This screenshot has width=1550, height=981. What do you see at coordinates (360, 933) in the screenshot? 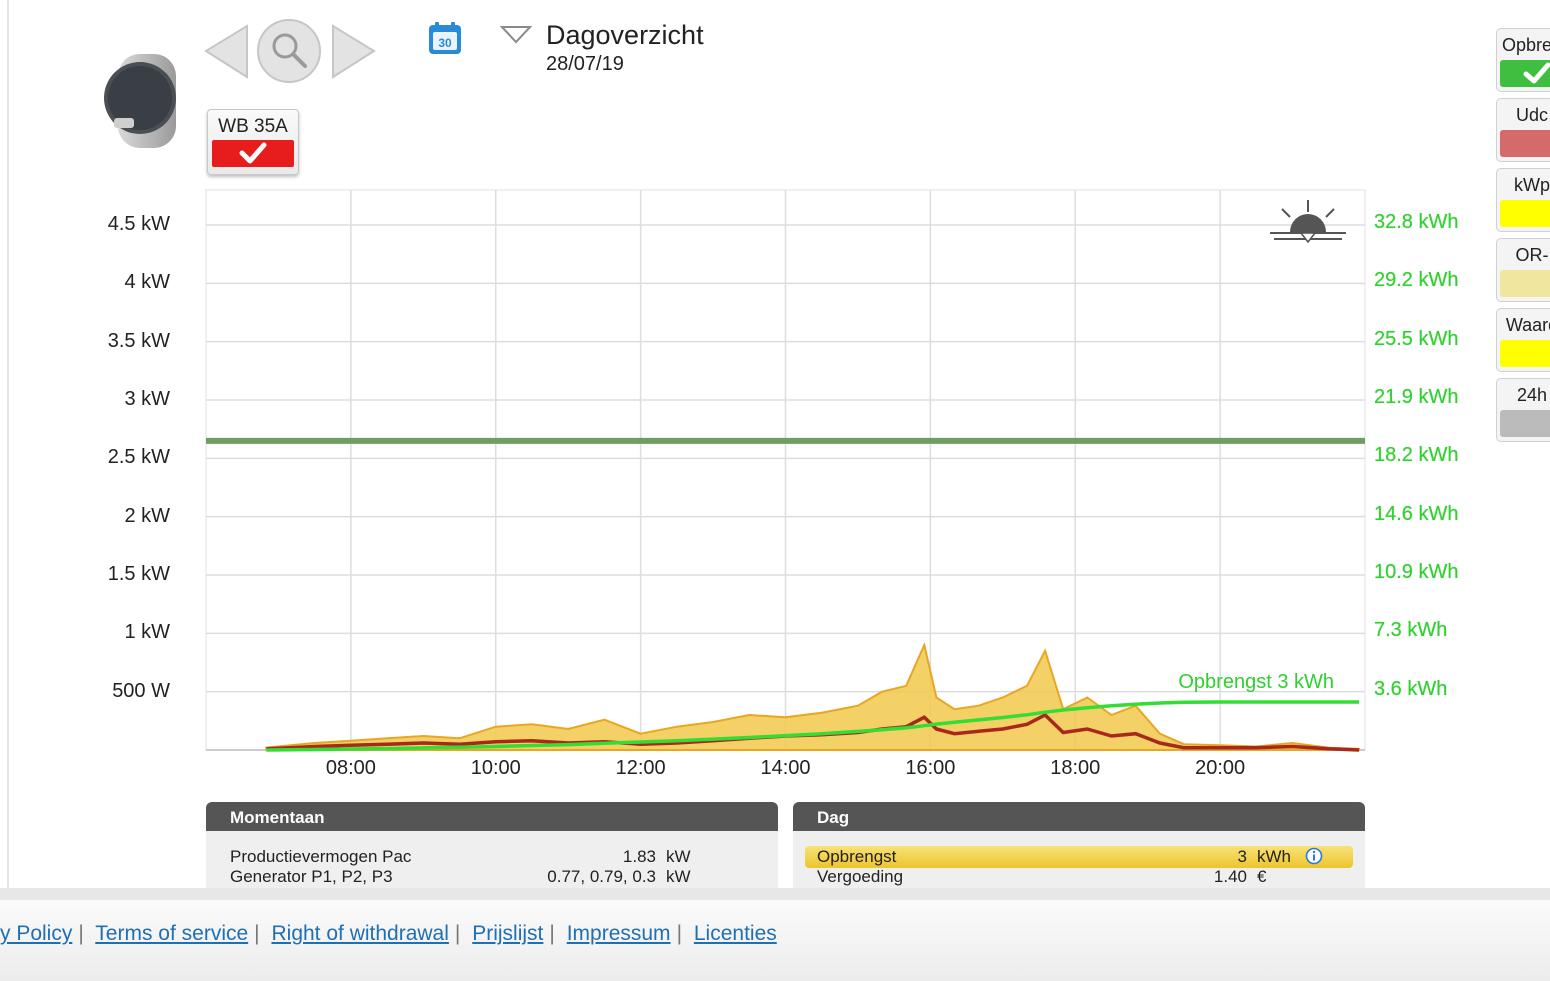
I see `right-of-withdrawal-link: Right of withdrawal` at bounding box center [360, 933].